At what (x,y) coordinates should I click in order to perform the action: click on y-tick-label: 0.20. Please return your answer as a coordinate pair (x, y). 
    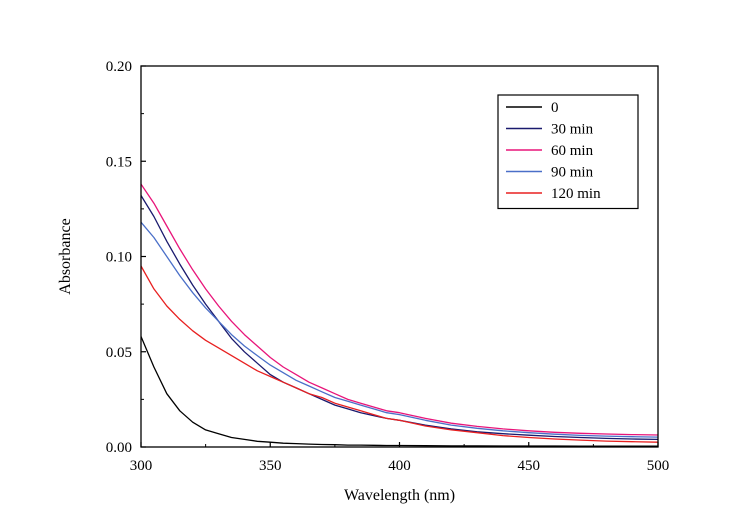
    Looking at the image, I should click on (119, 67).